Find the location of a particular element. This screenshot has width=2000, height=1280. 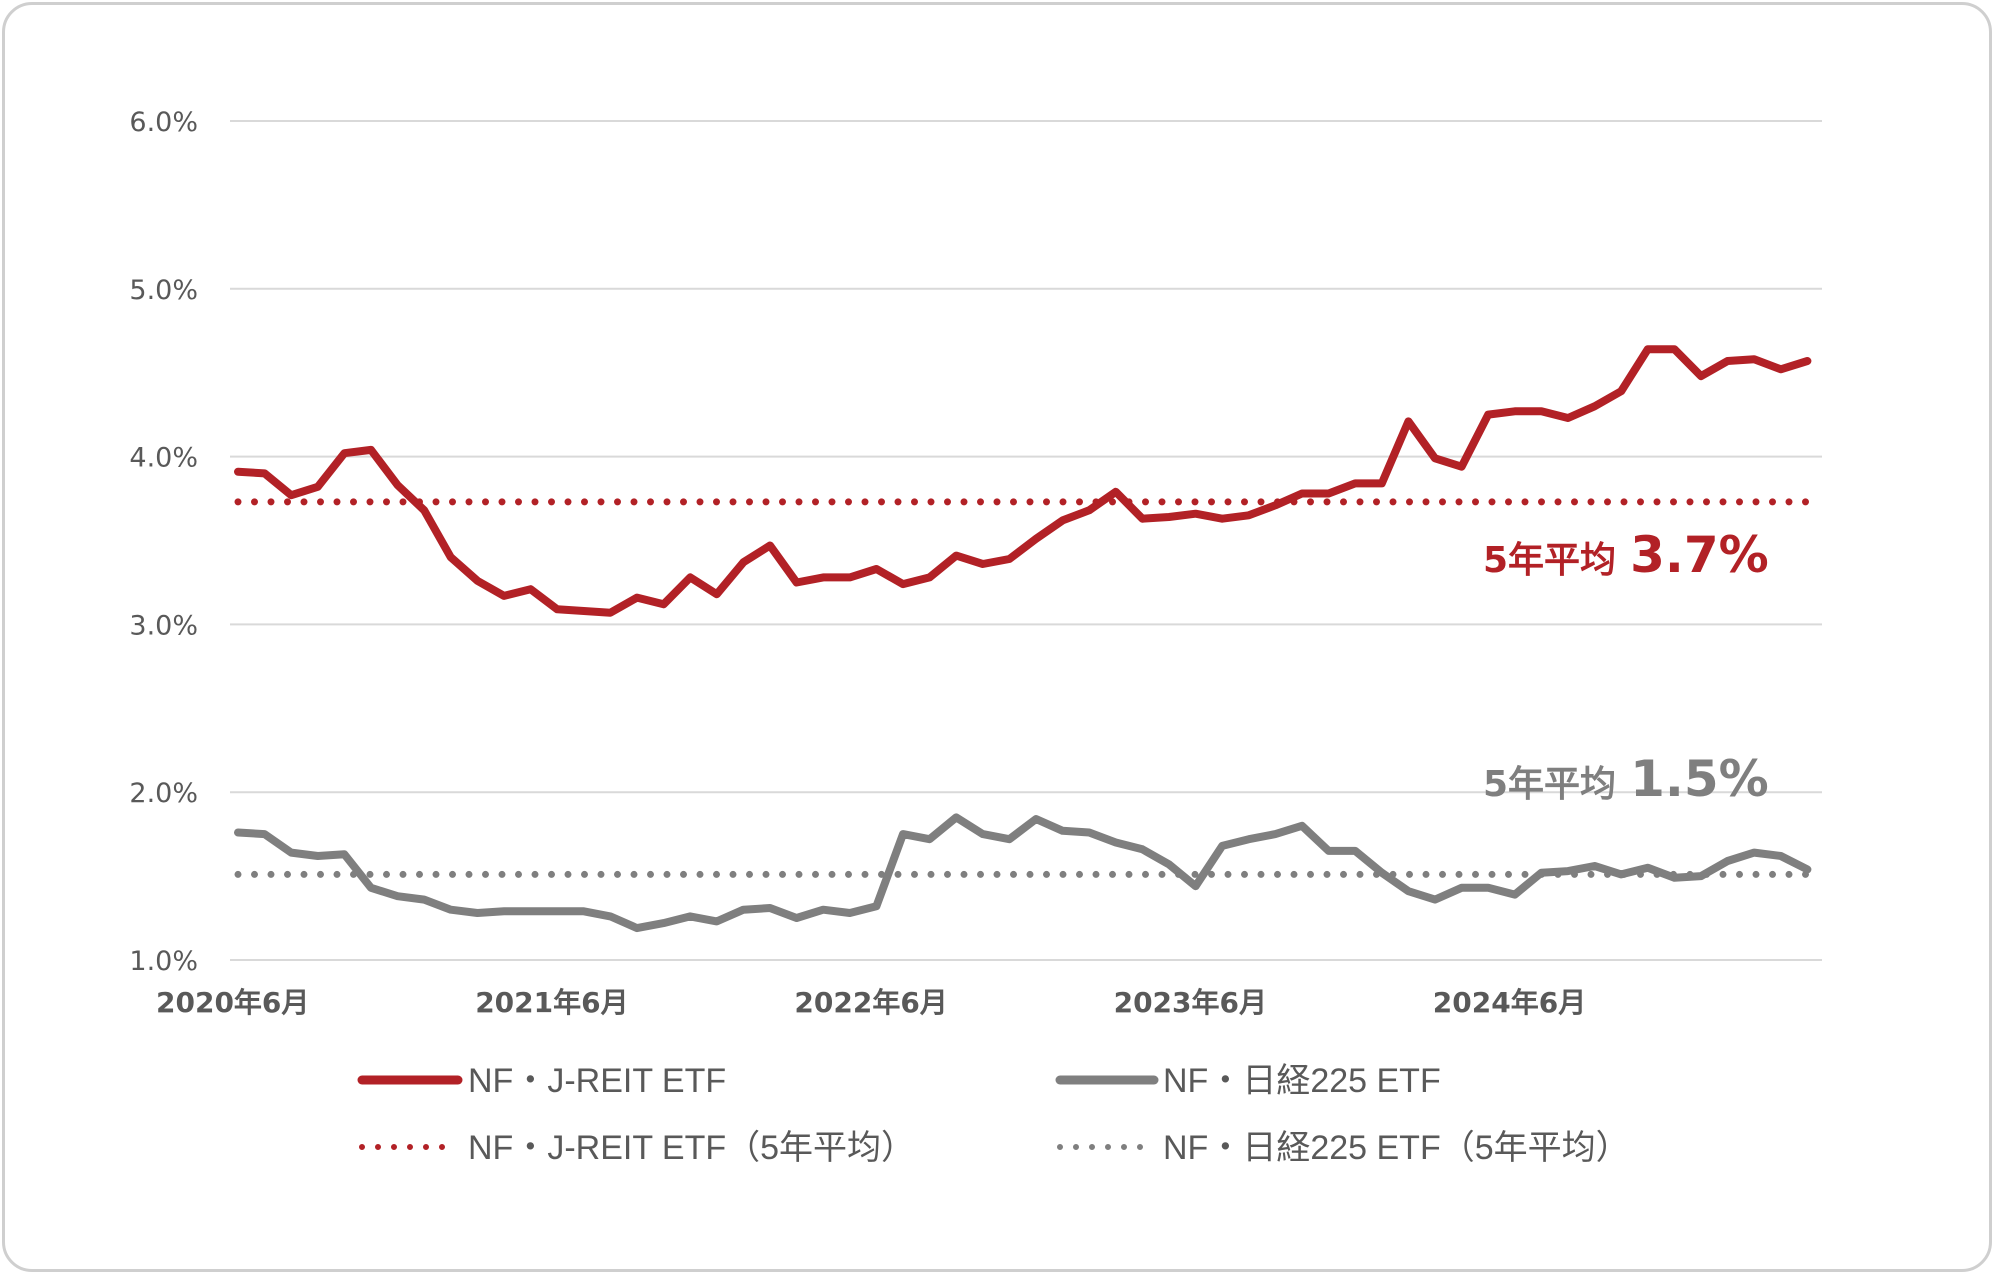

x-tick-label: 2021年6月 is located at coordinates (551, 1002).